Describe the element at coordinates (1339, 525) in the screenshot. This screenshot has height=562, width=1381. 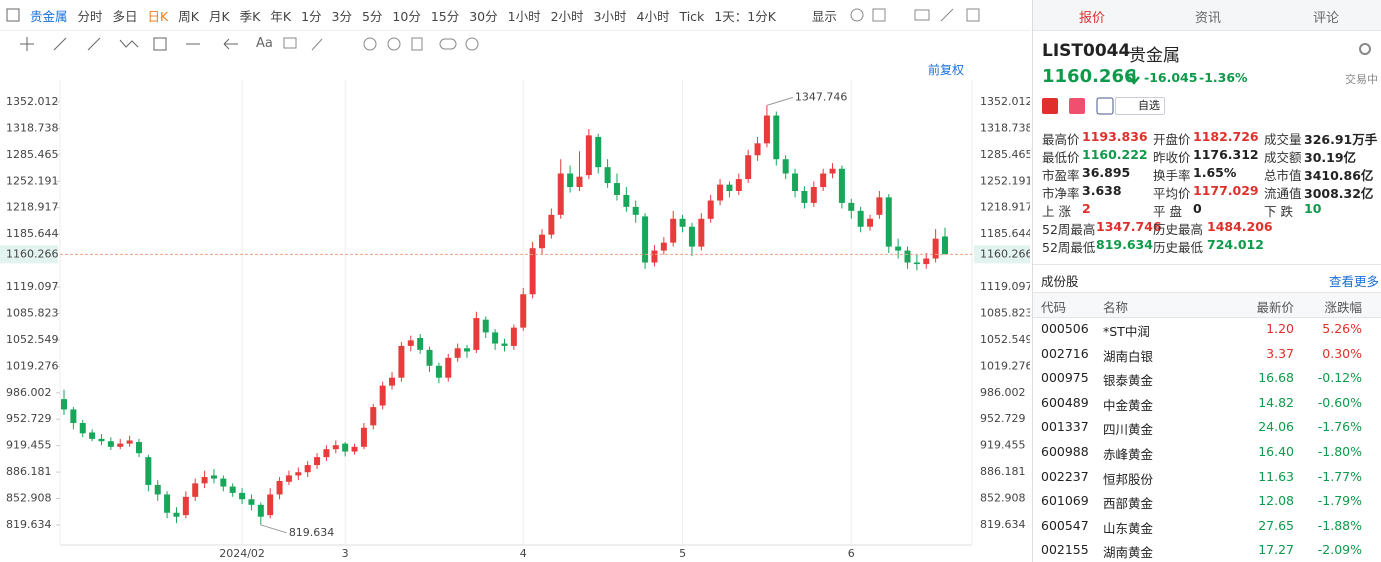
I see `table-cell: -1.88%` at that location.